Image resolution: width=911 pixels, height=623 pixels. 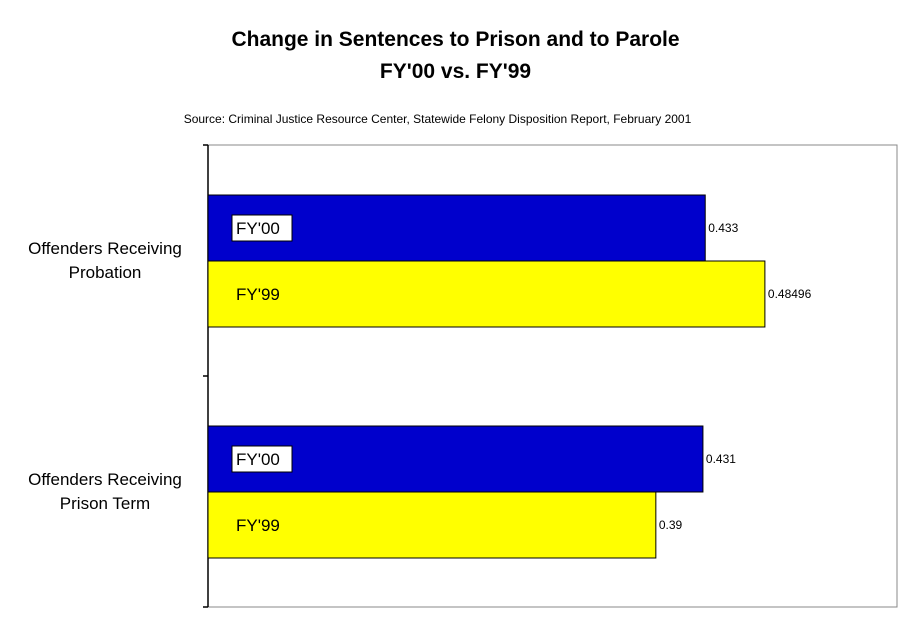 What do you see at coordinates (790, 294) in the screenshot?
I see `data-label: 0.48496` at bounding box center [790, 294].